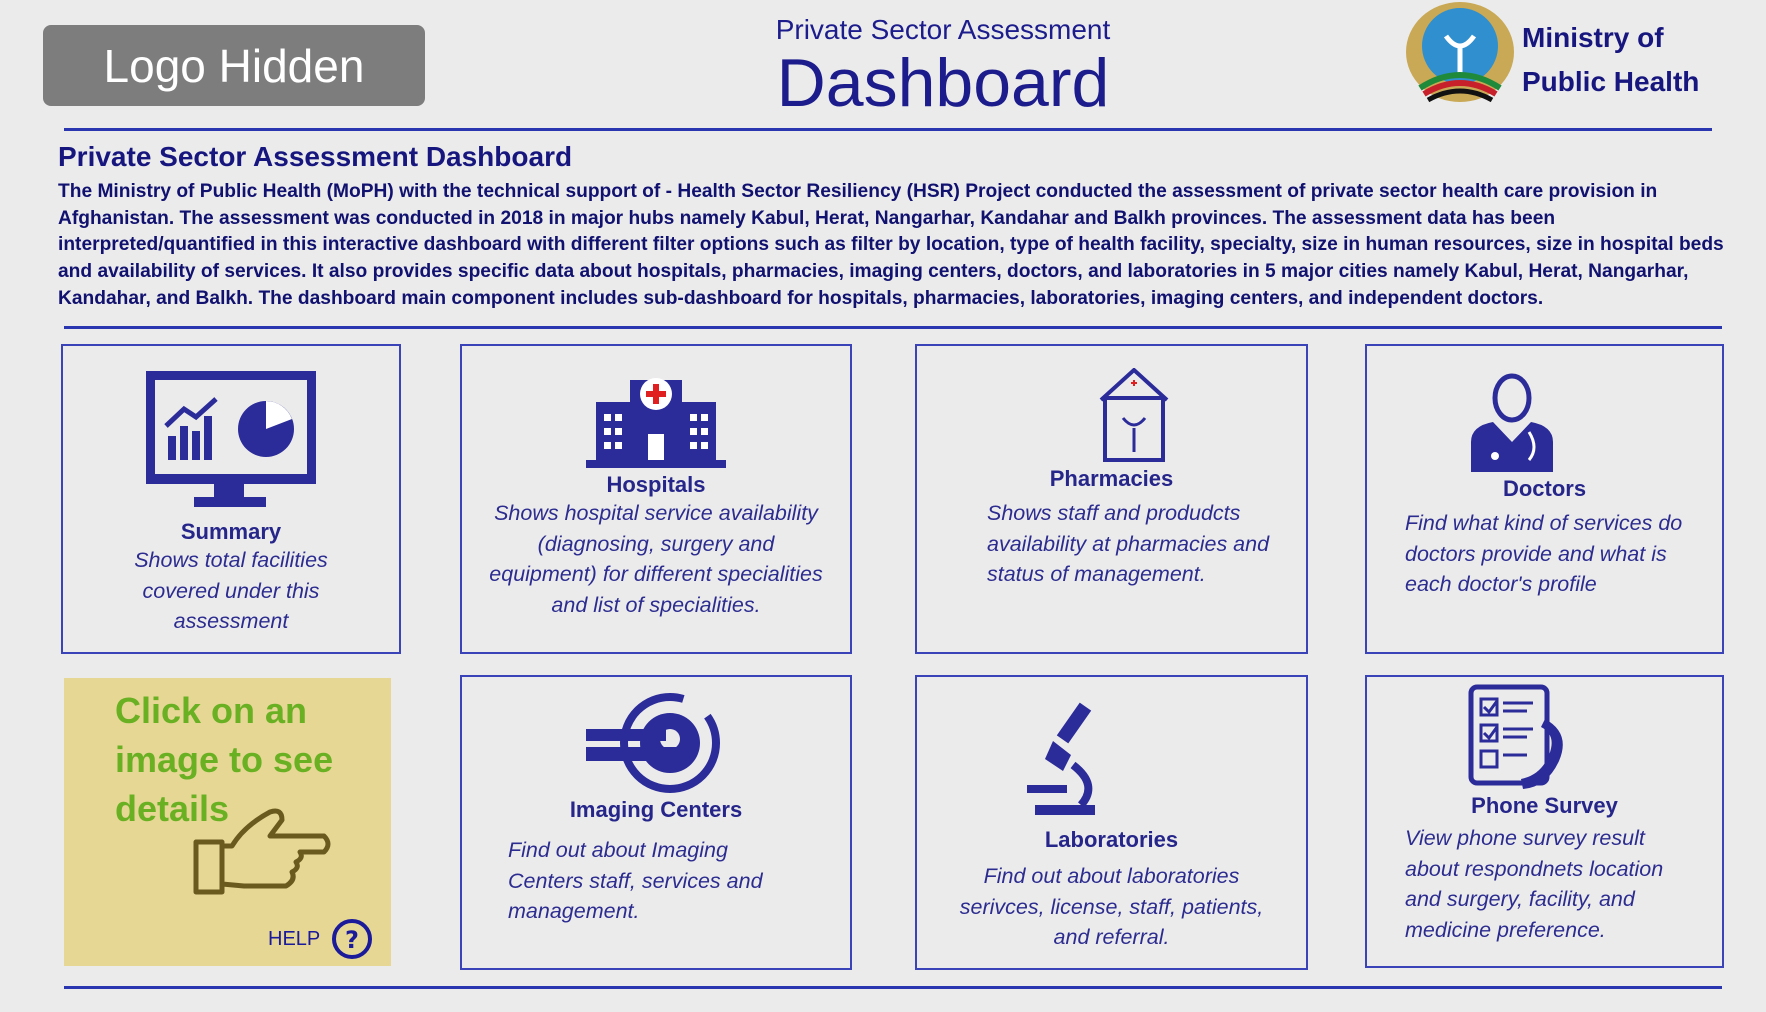 Image resolution: width=1766 pixels, height=1012 pixels. Describe the element at coordinates (262, 851) in the screenshot. I see `pointing-hand-icon` at that location.